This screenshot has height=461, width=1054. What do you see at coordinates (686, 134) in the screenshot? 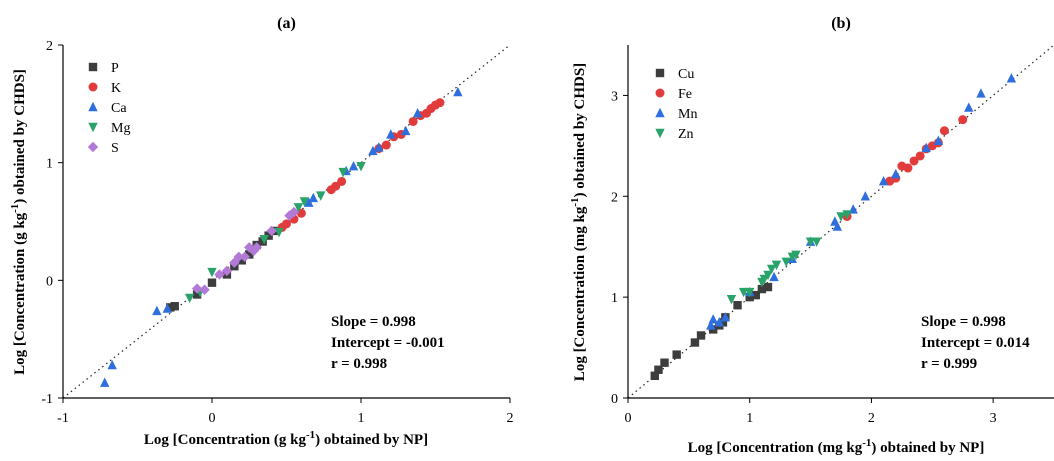
I see `panel-b-legend-label-zn: Zn` at bounding box center [686, 134].